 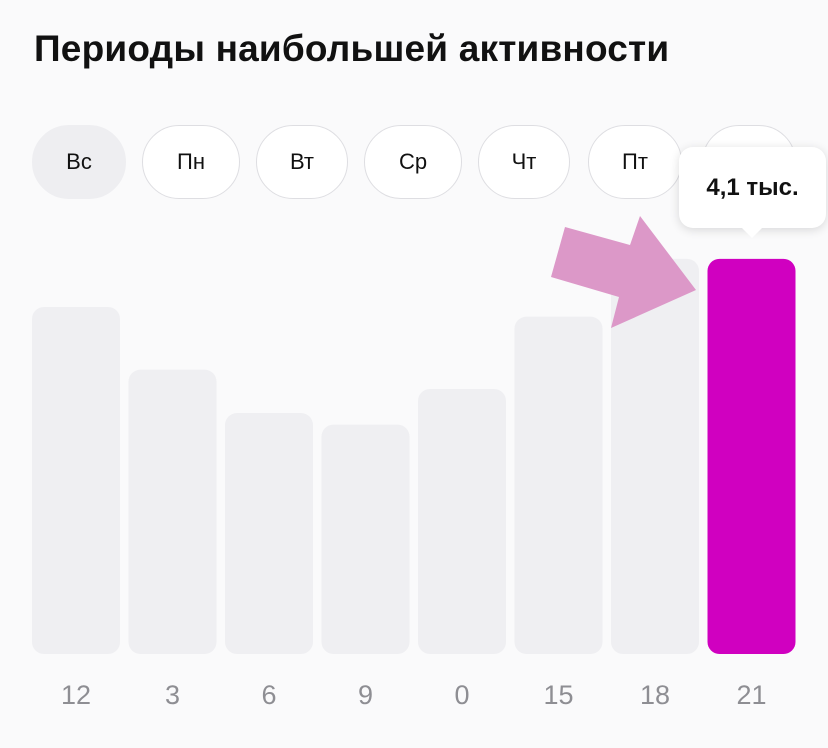 What do you see at coordinates (524, 162) in the screenshot?
I see `day-tab-4: Чт` at bounding box center [524, 162].